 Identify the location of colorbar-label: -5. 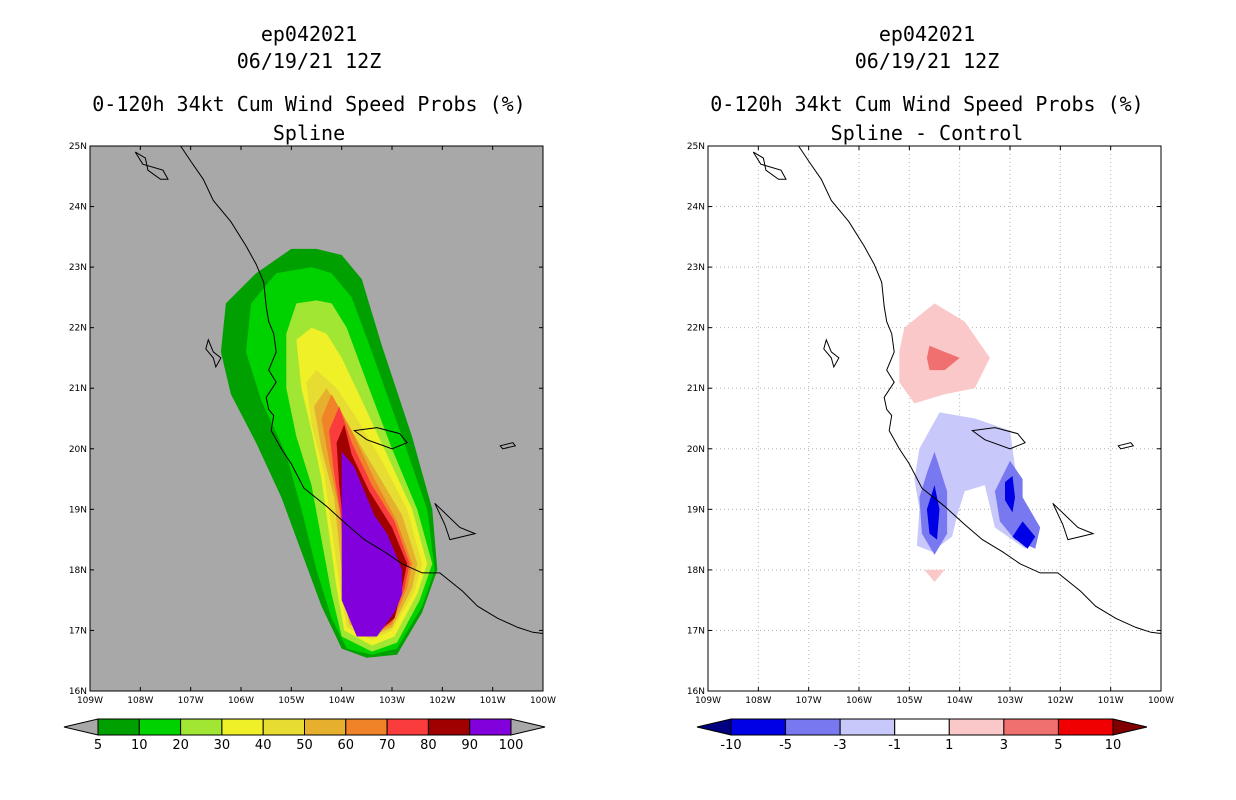
(785, 745).